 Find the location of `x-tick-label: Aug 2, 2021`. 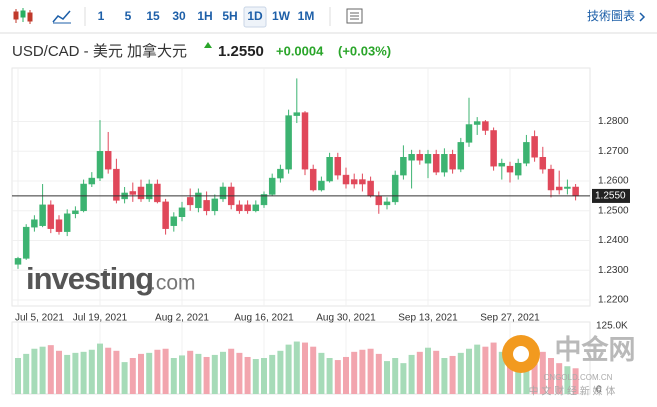

x-tick-label: Aug 2, 2021 is located at coordinates (182, 318).